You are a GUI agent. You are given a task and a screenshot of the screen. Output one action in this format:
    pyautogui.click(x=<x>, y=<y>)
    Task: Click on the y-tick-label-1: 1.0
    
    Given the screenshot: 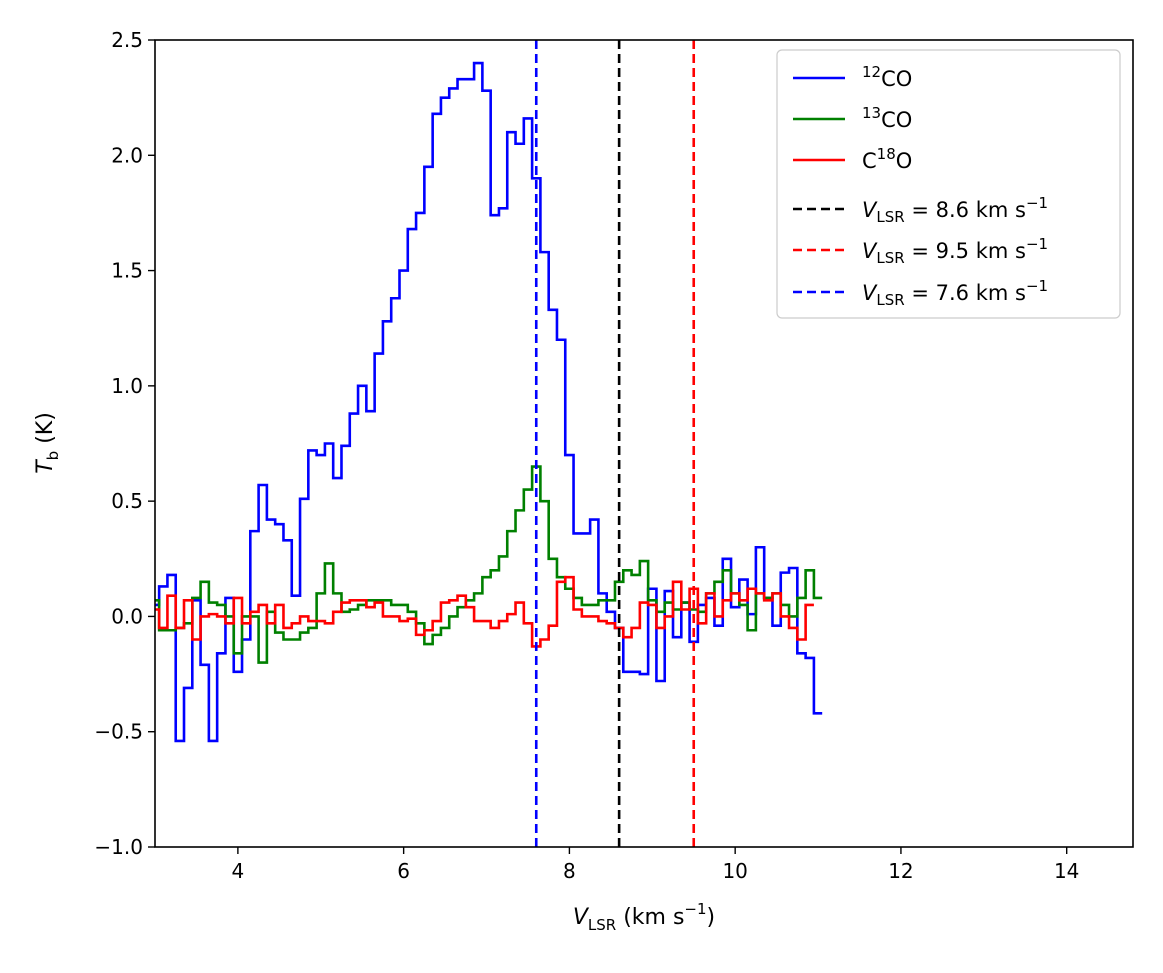 What is the action you would take?
    pyautogui.click(x=127, y=386)
    